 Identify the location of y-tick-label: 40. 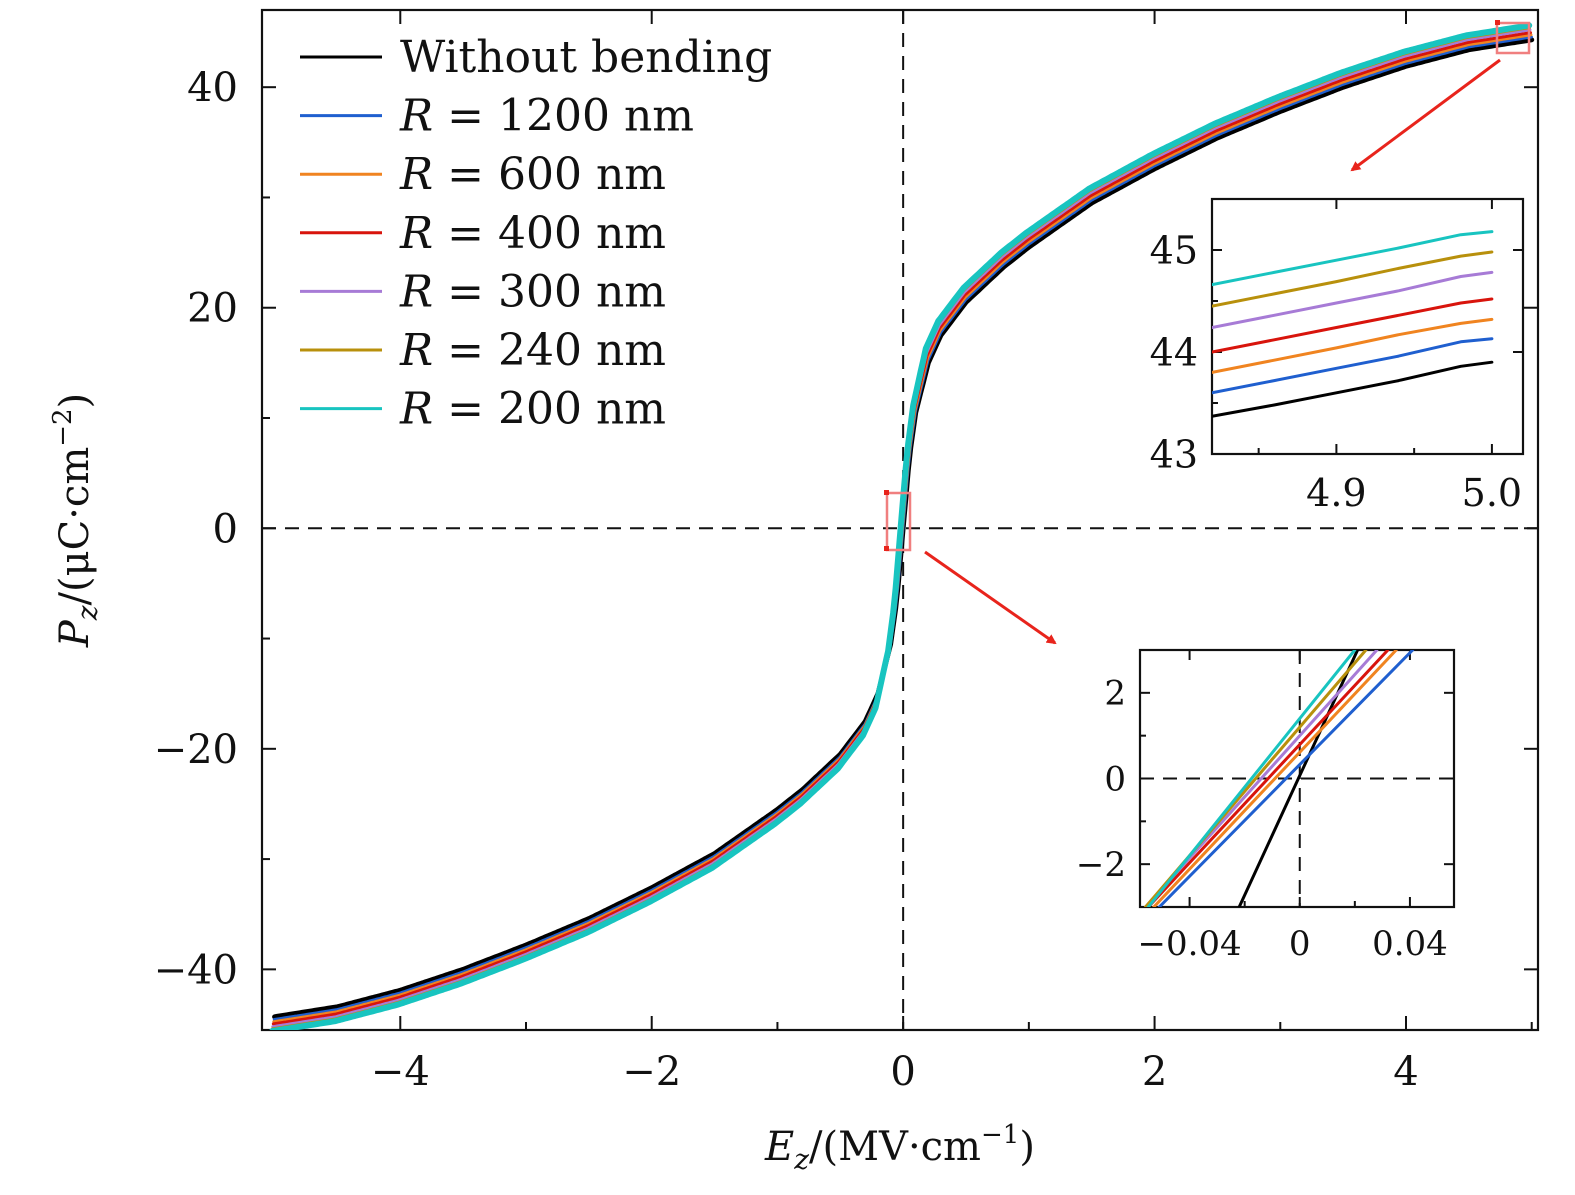
(212, 88).